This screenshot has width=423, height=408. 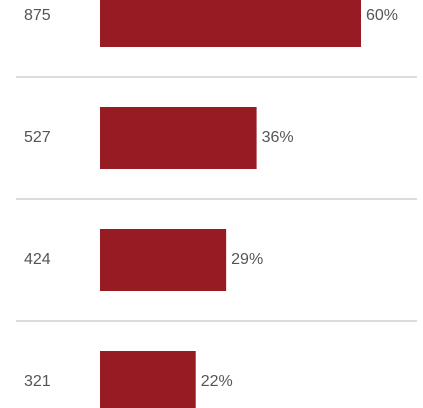 What do you see at coordinates (37, 259) in the screenshot?
I see `category-label: 424` at bounding box center [37, 259].